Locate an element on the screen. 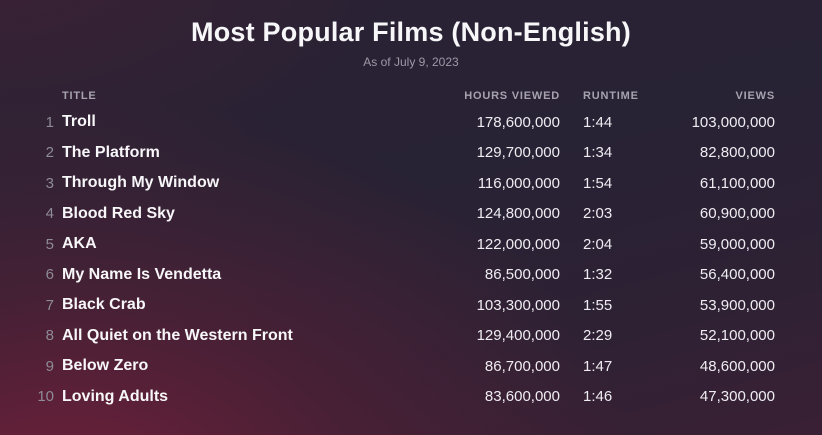 The width and height of the screenshot is (822, 435). film-title: Below Zero is located at coordinates (105, 366).